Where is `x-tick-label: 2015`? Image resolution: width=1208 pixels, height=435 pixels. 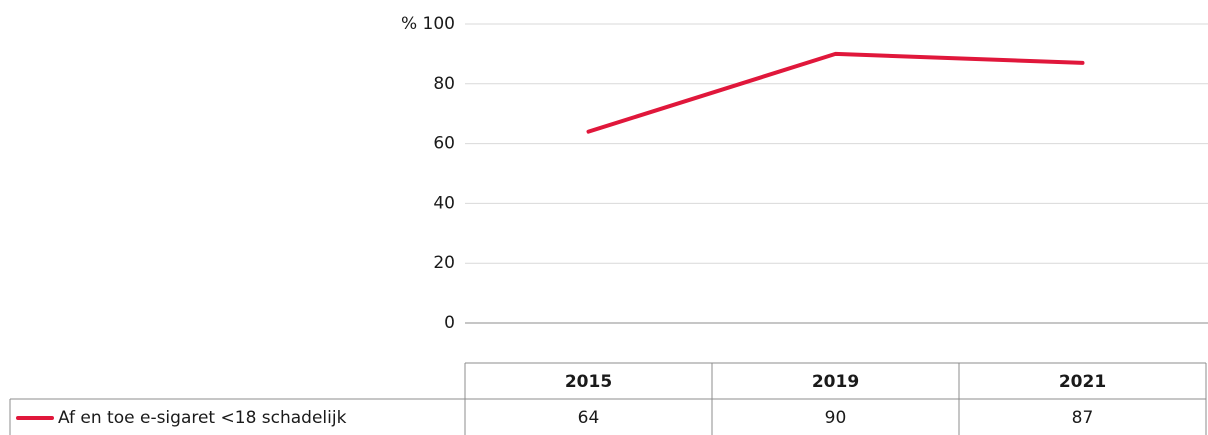 x-tick-label: 2015 is located at coordinates (588, 382).